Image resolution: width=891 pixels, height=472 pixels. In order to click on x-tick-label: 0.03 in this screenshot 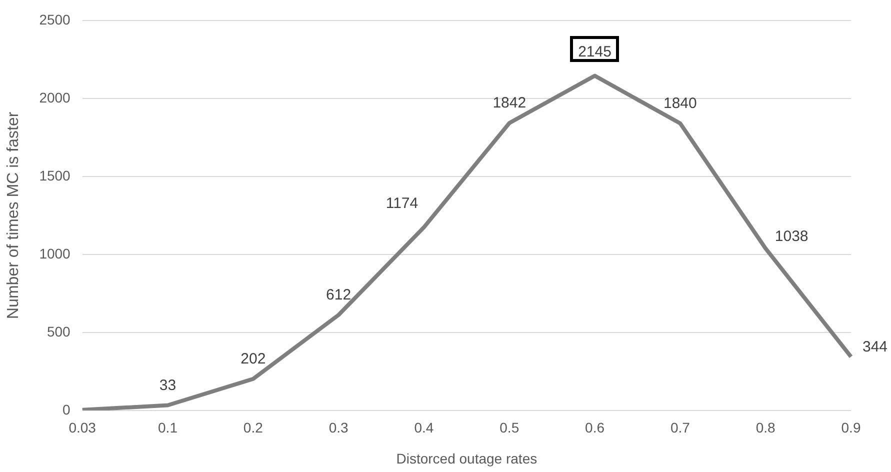, I will do `click(82, 428)`.